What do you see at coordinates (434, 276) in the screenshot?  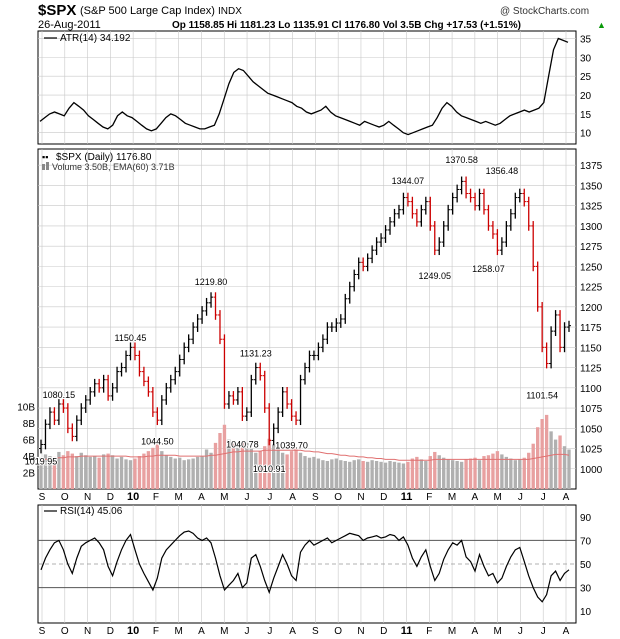 I see `price-annotation: 1249.05` at bounding box center [434, 276].